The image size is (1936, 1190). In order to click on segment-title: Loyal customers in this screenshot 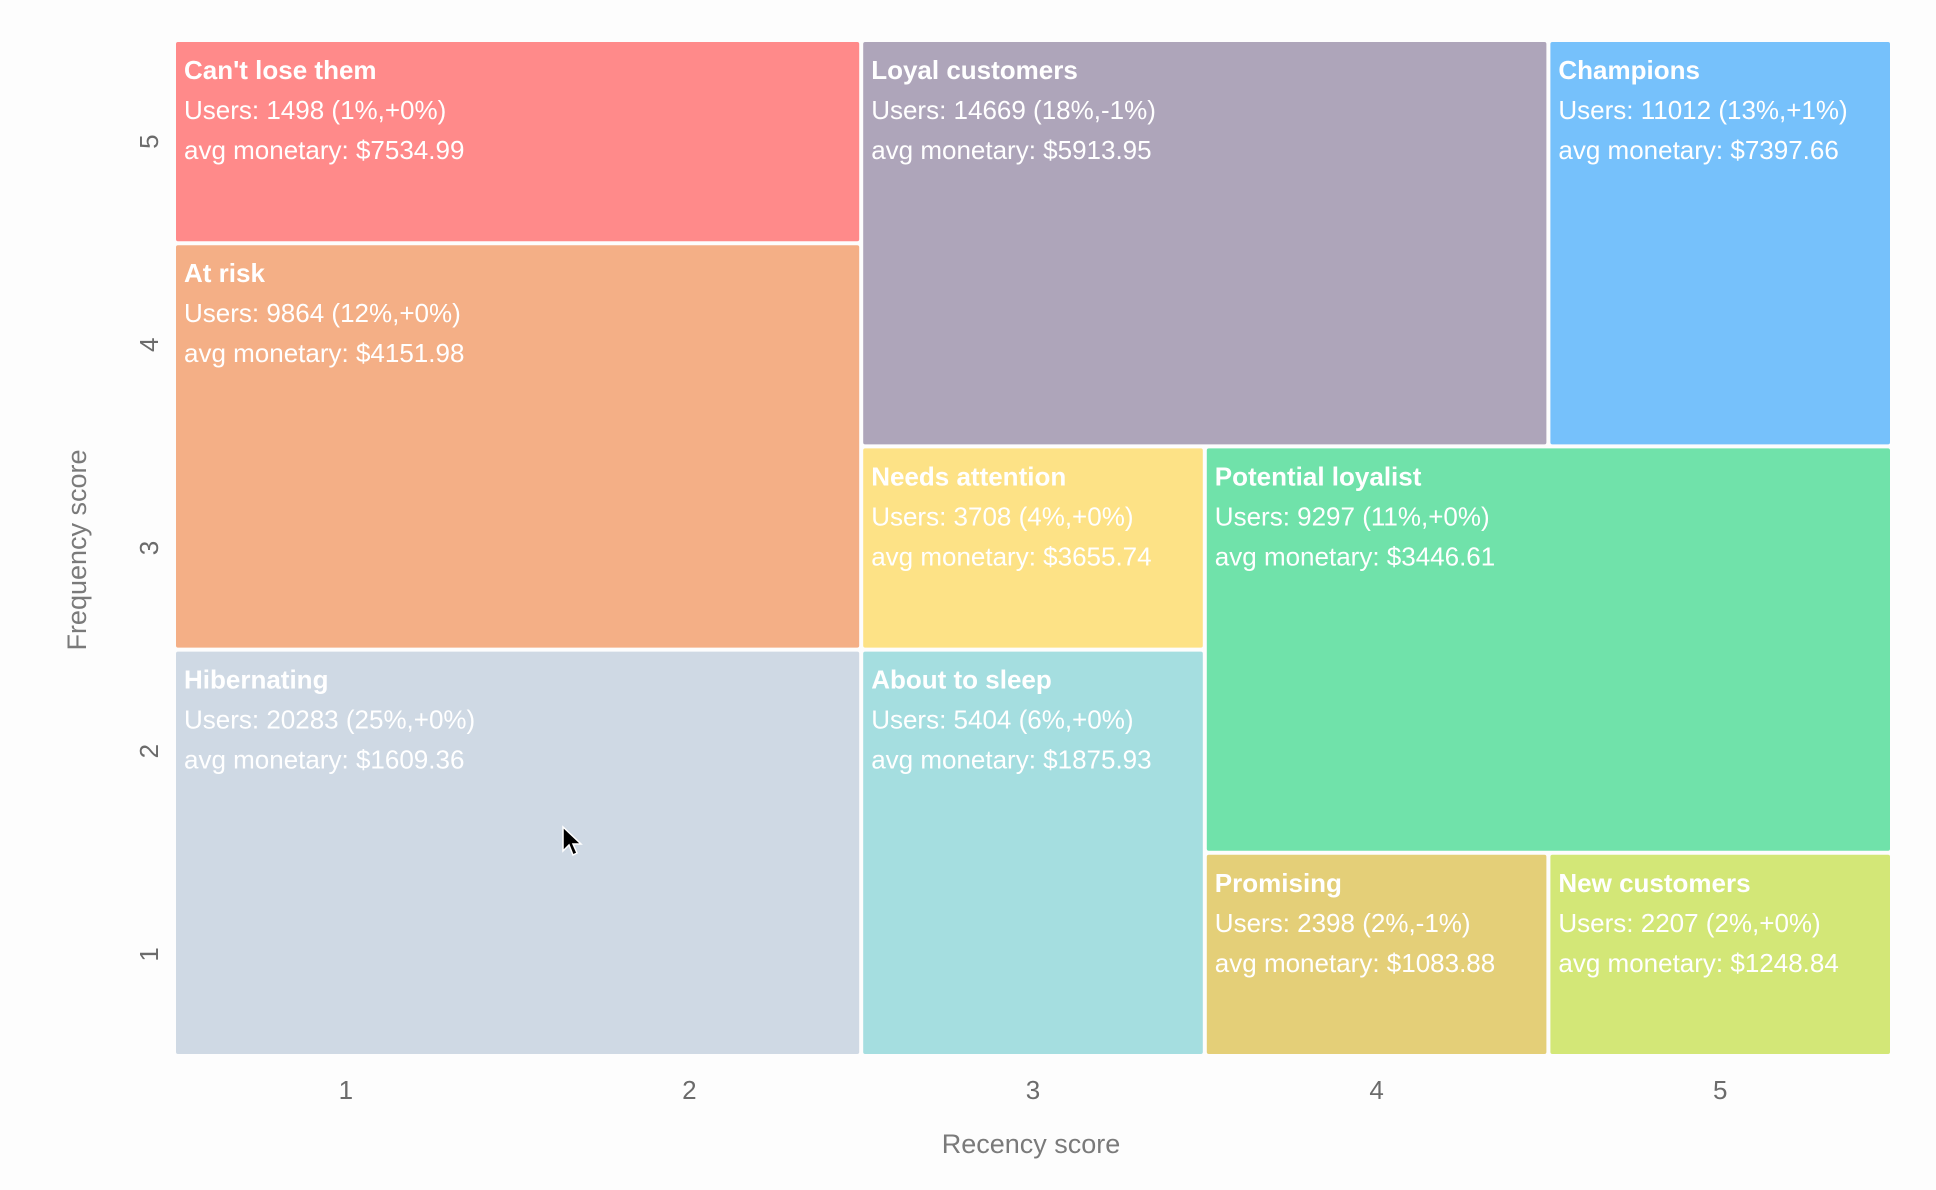, I will do `click(974, 70)`.